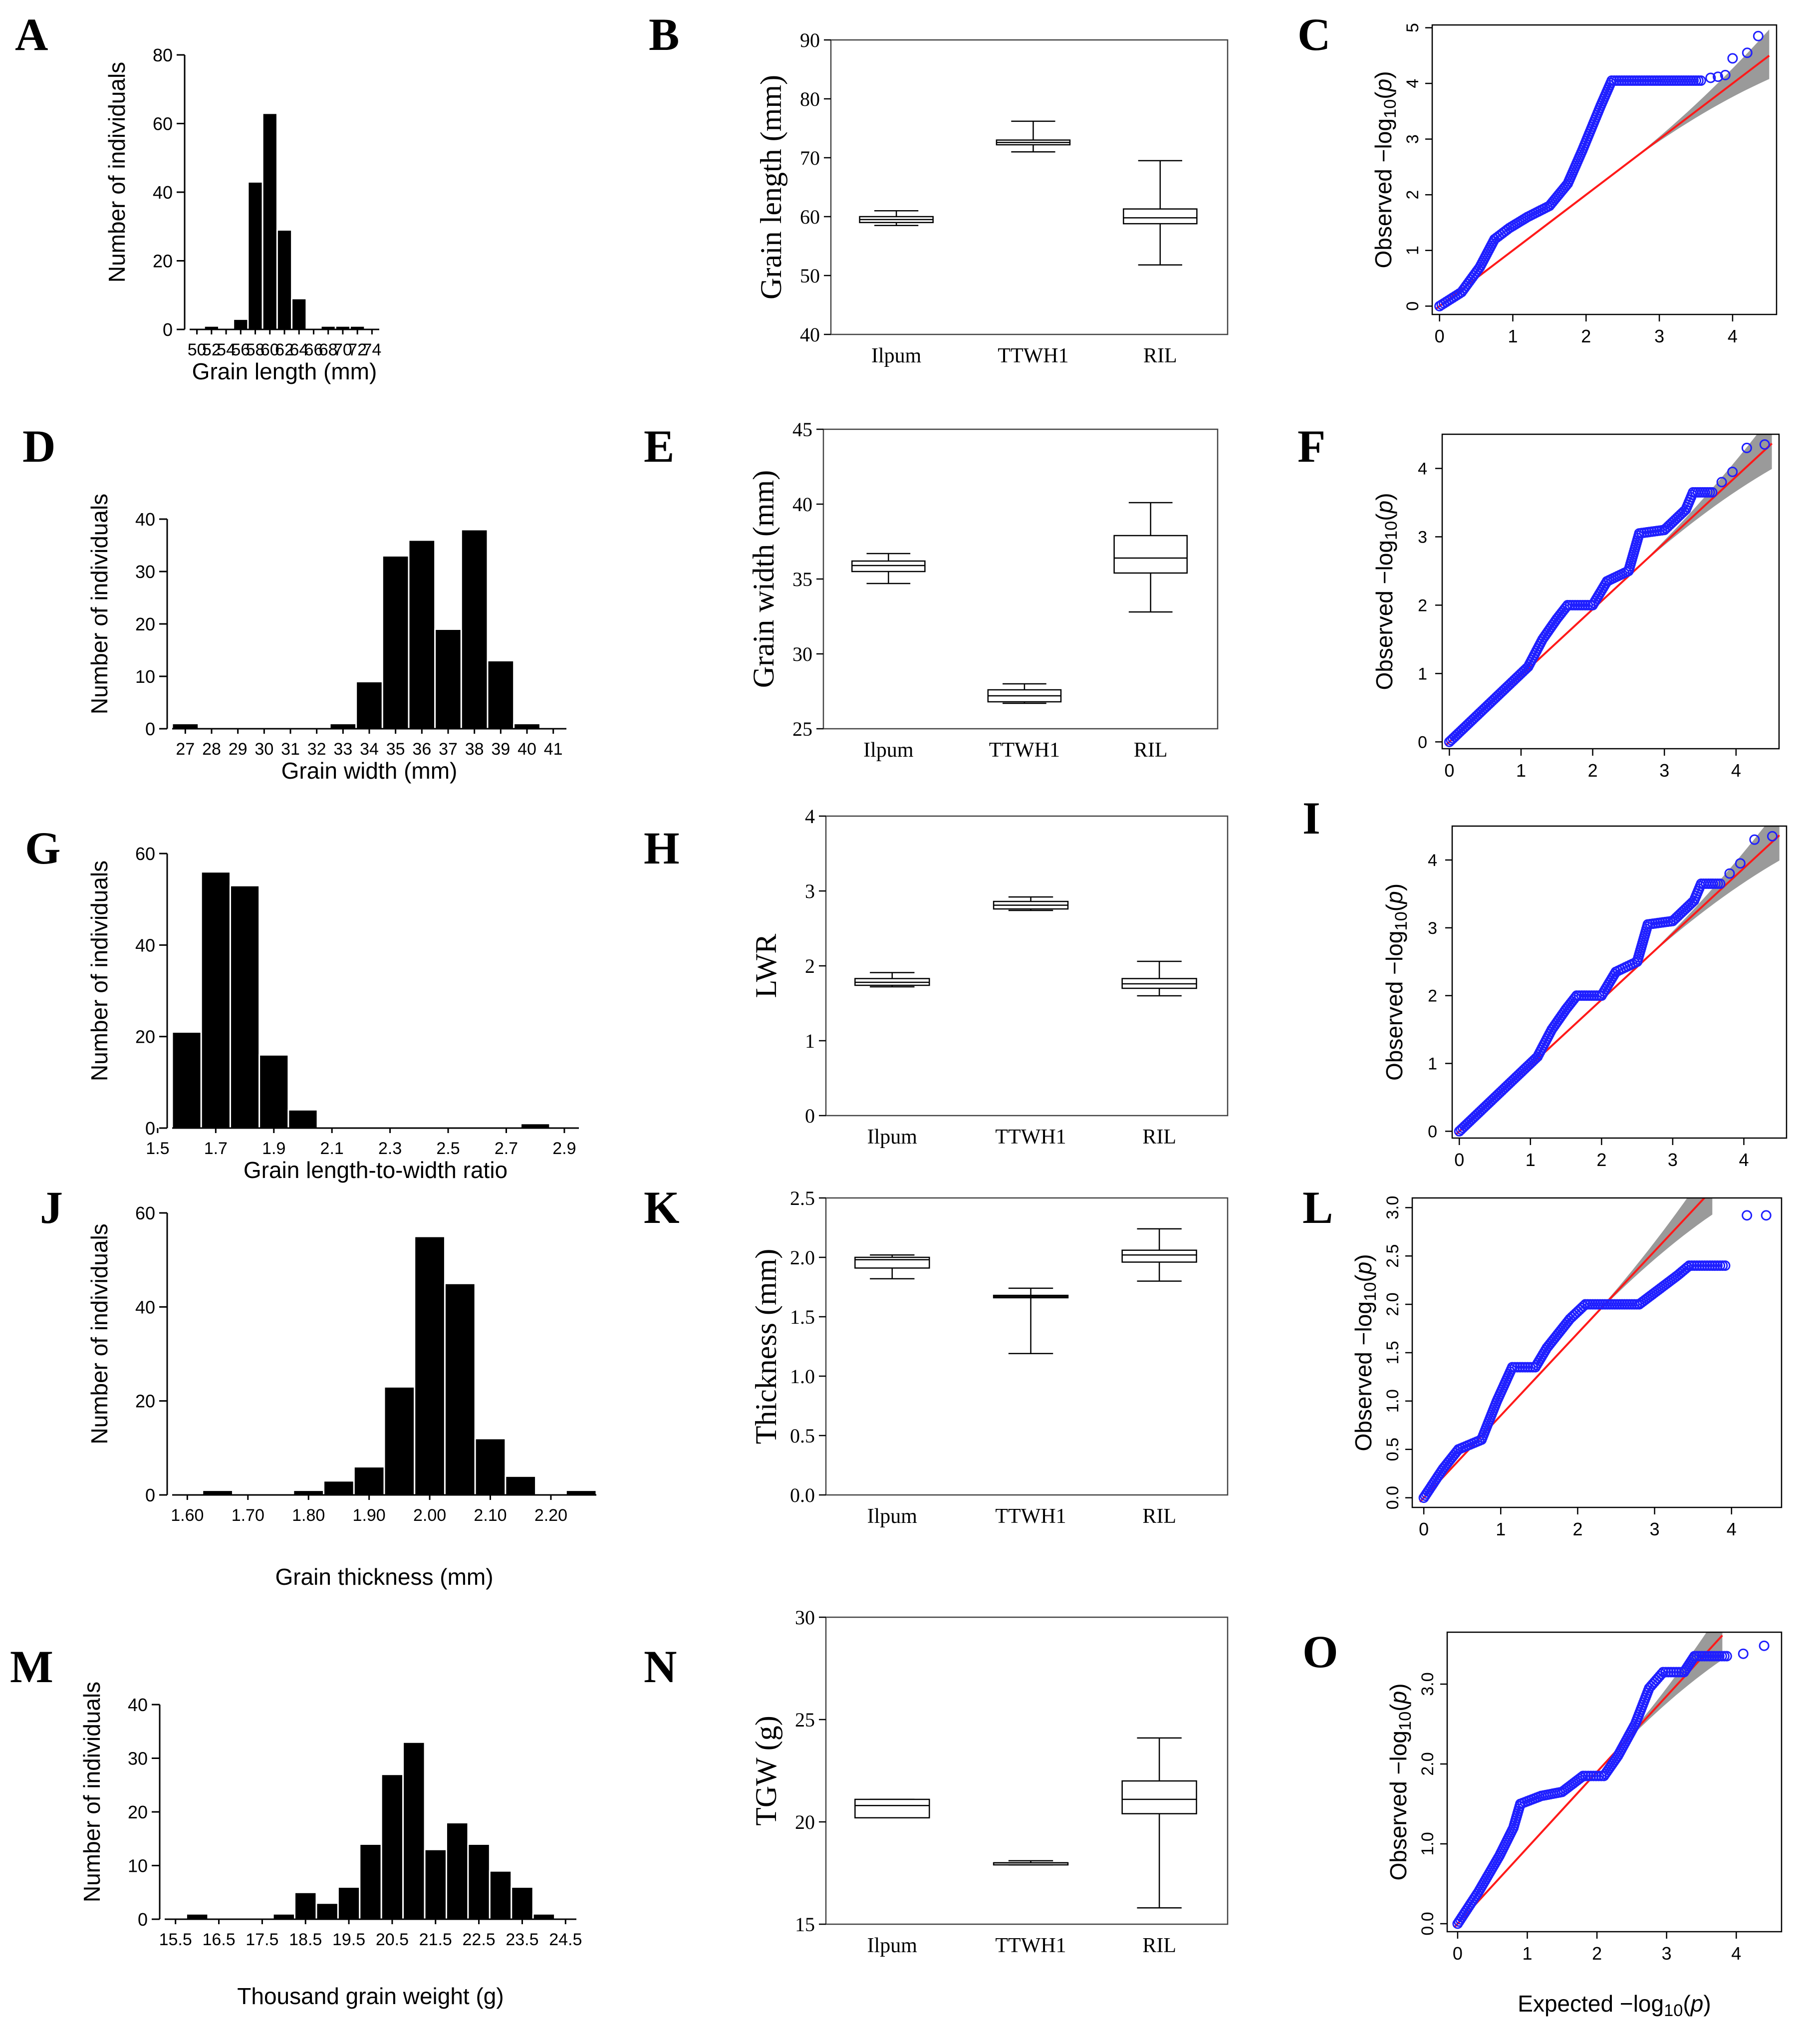 The width and height of the screenshot is (1801, 2044). I want to click on x-tick-label: 1.80, so click(308, 1515).